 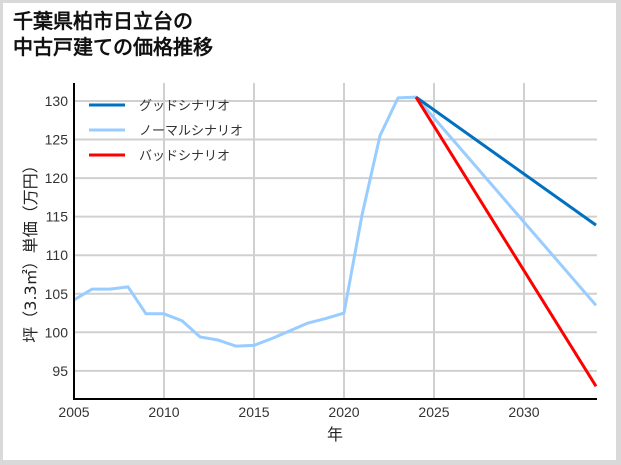 What do you see at coordinates (253, 412) in the screenshot?
I see `x-tick-label: 2015` at bounding box center [253, 412].